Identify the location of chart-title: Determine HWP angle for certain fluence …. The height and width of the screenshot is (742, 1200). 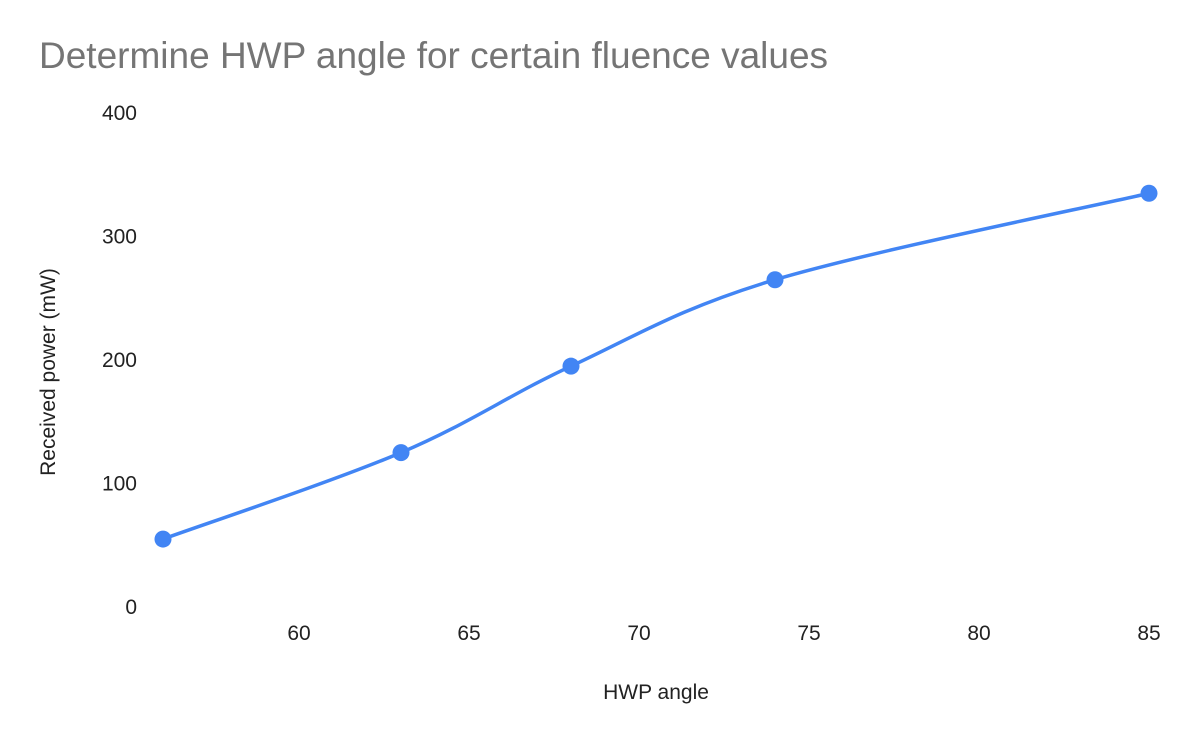
(433, 55).